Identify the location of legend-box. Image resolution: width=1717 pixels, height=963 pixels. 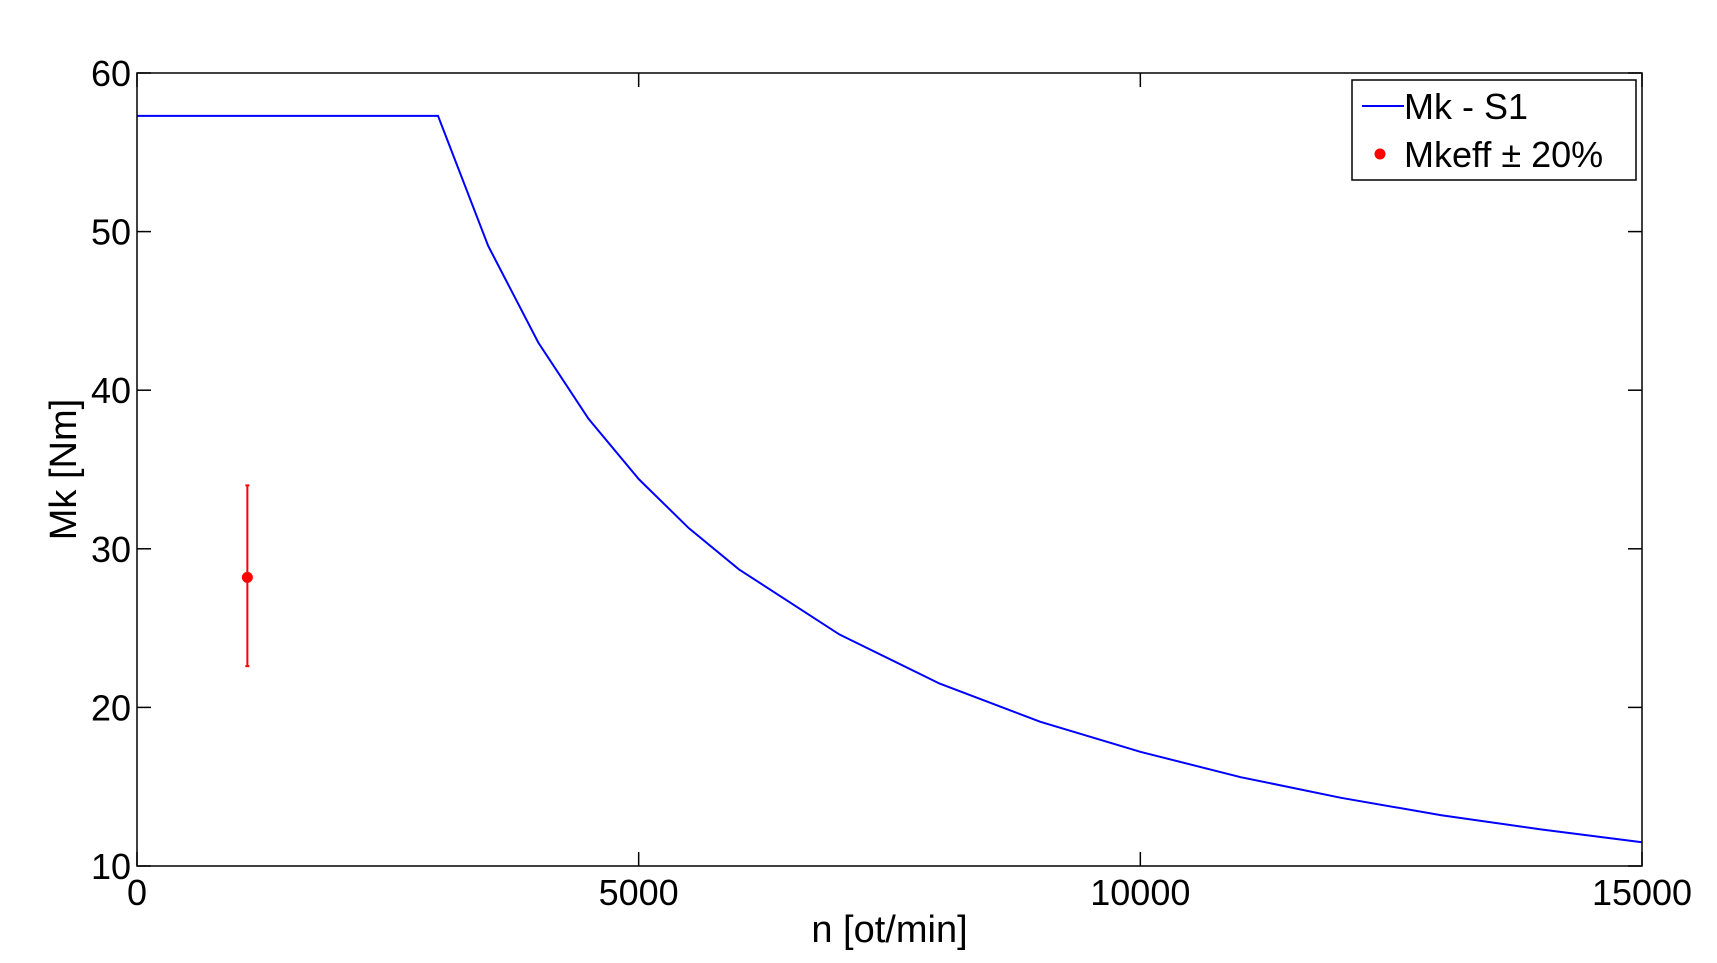
(1494, 130).